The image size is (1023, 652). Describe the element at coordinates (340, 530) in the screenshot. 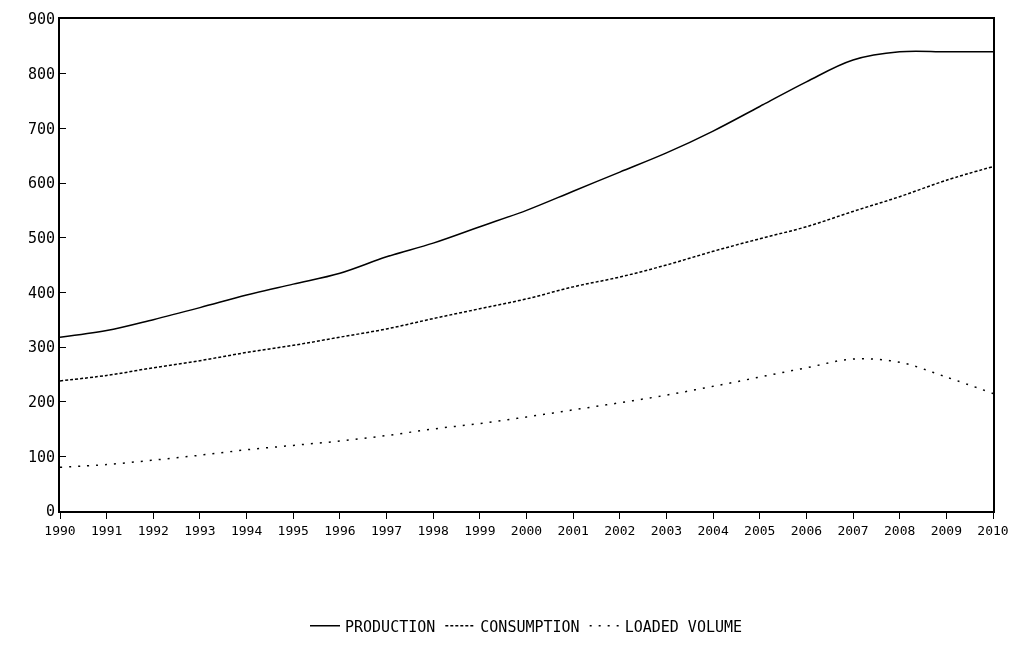

I see `x-tick-label: 1996` at that location.